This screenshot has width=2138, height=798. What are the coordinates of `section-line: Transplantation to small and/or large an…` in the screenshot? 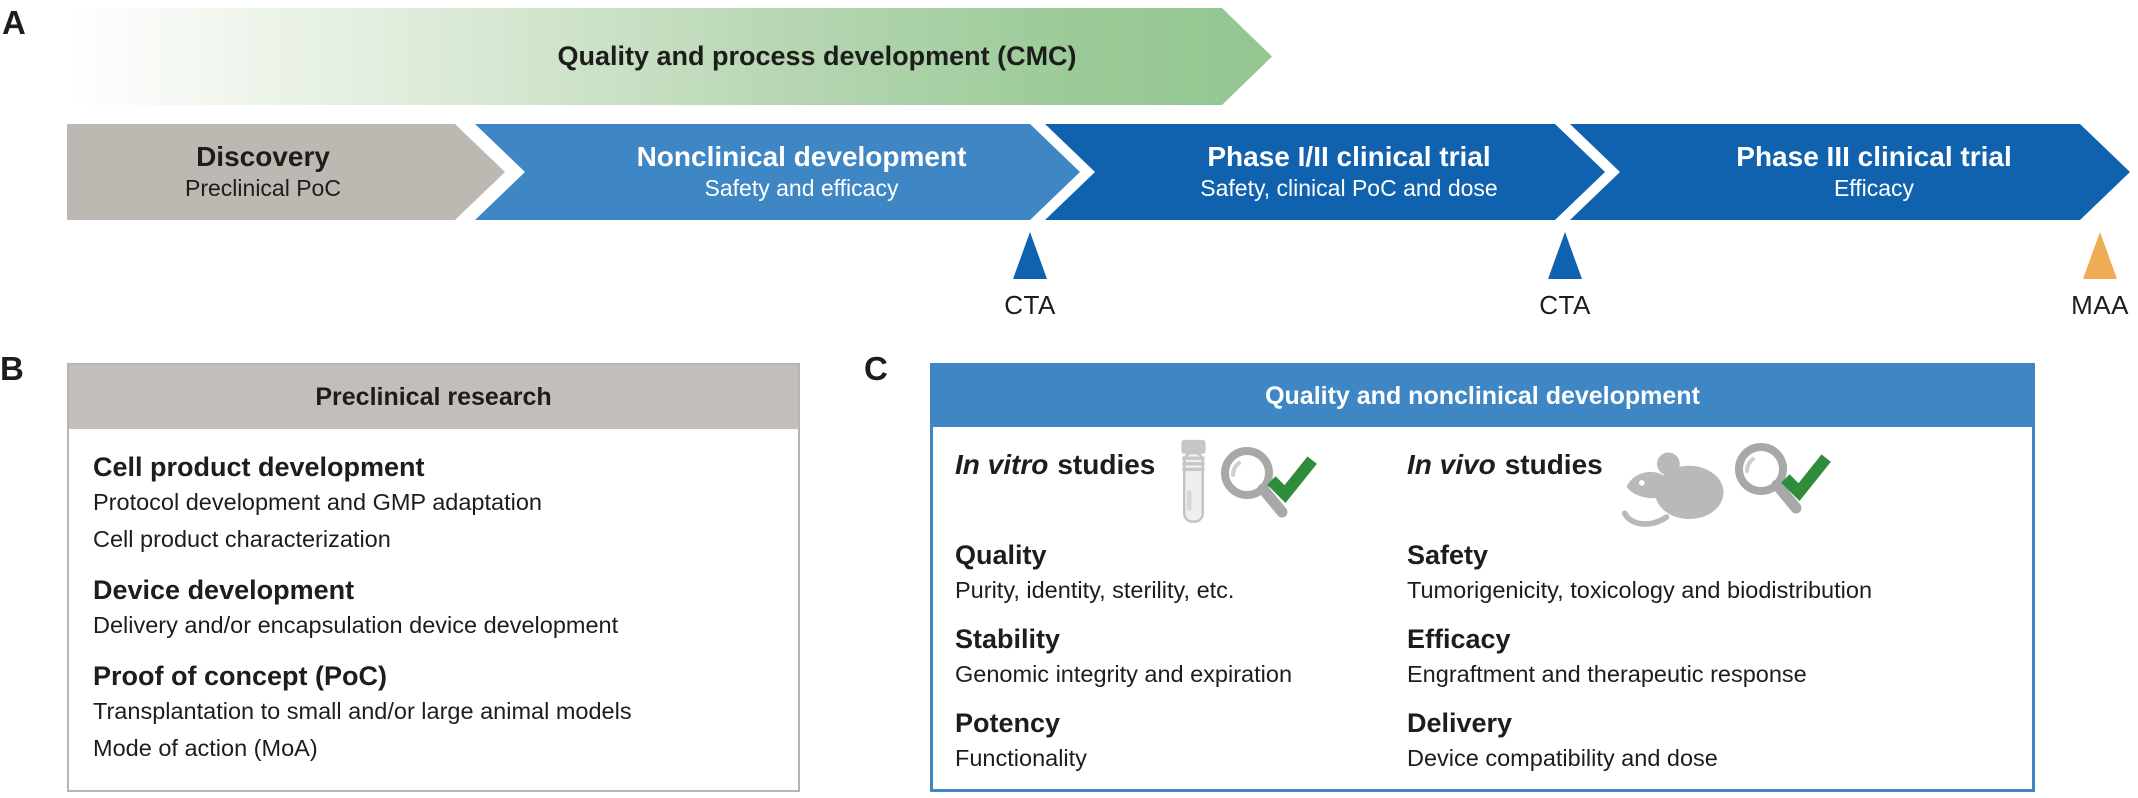 It's located at (362, 711).